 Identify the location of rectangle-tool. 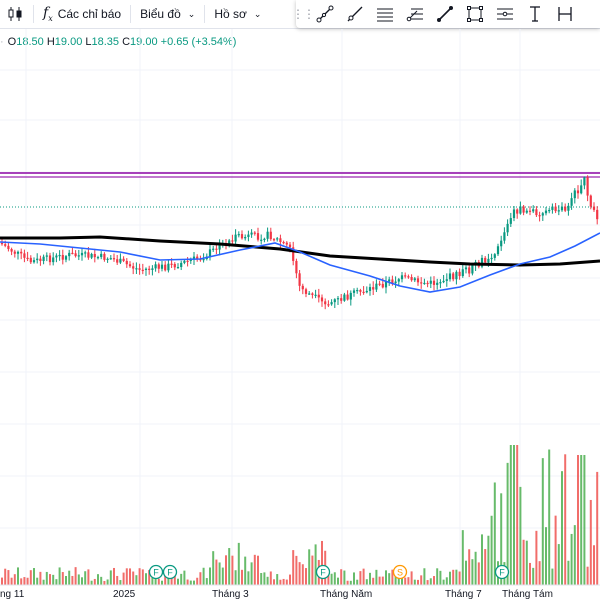
(475, 14).